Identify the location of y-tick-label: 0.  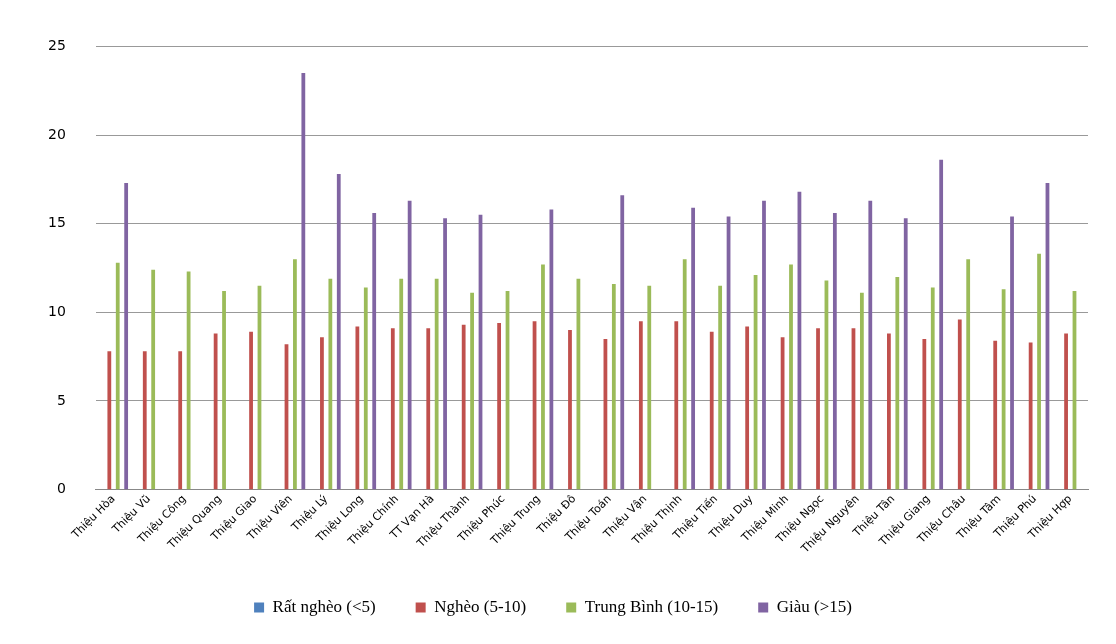
(61, 488).